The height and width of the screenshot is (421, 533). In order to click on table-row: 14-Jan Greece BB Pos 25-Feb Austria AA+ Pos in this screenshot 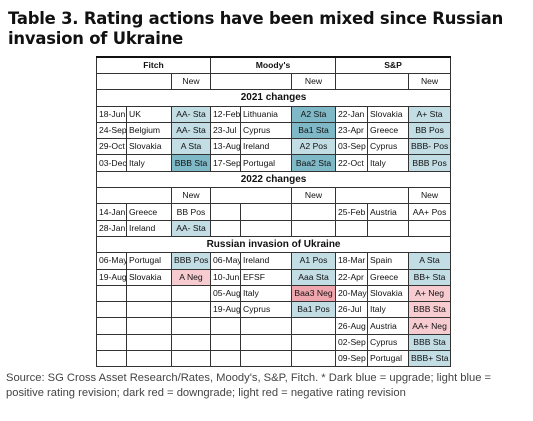, I will do `click(274, 212)`.